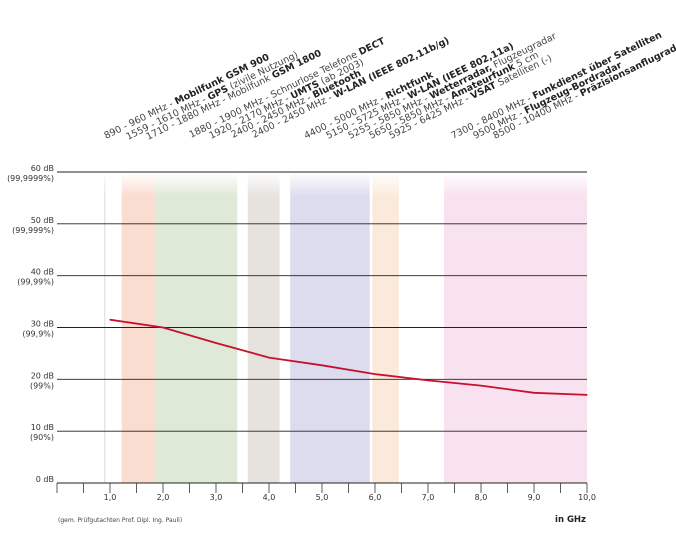  What do you see at coordinates (42, 324) in the screenshot?
I see `y-tick-db-30: 30 dB` at bounding box center [42, 324].